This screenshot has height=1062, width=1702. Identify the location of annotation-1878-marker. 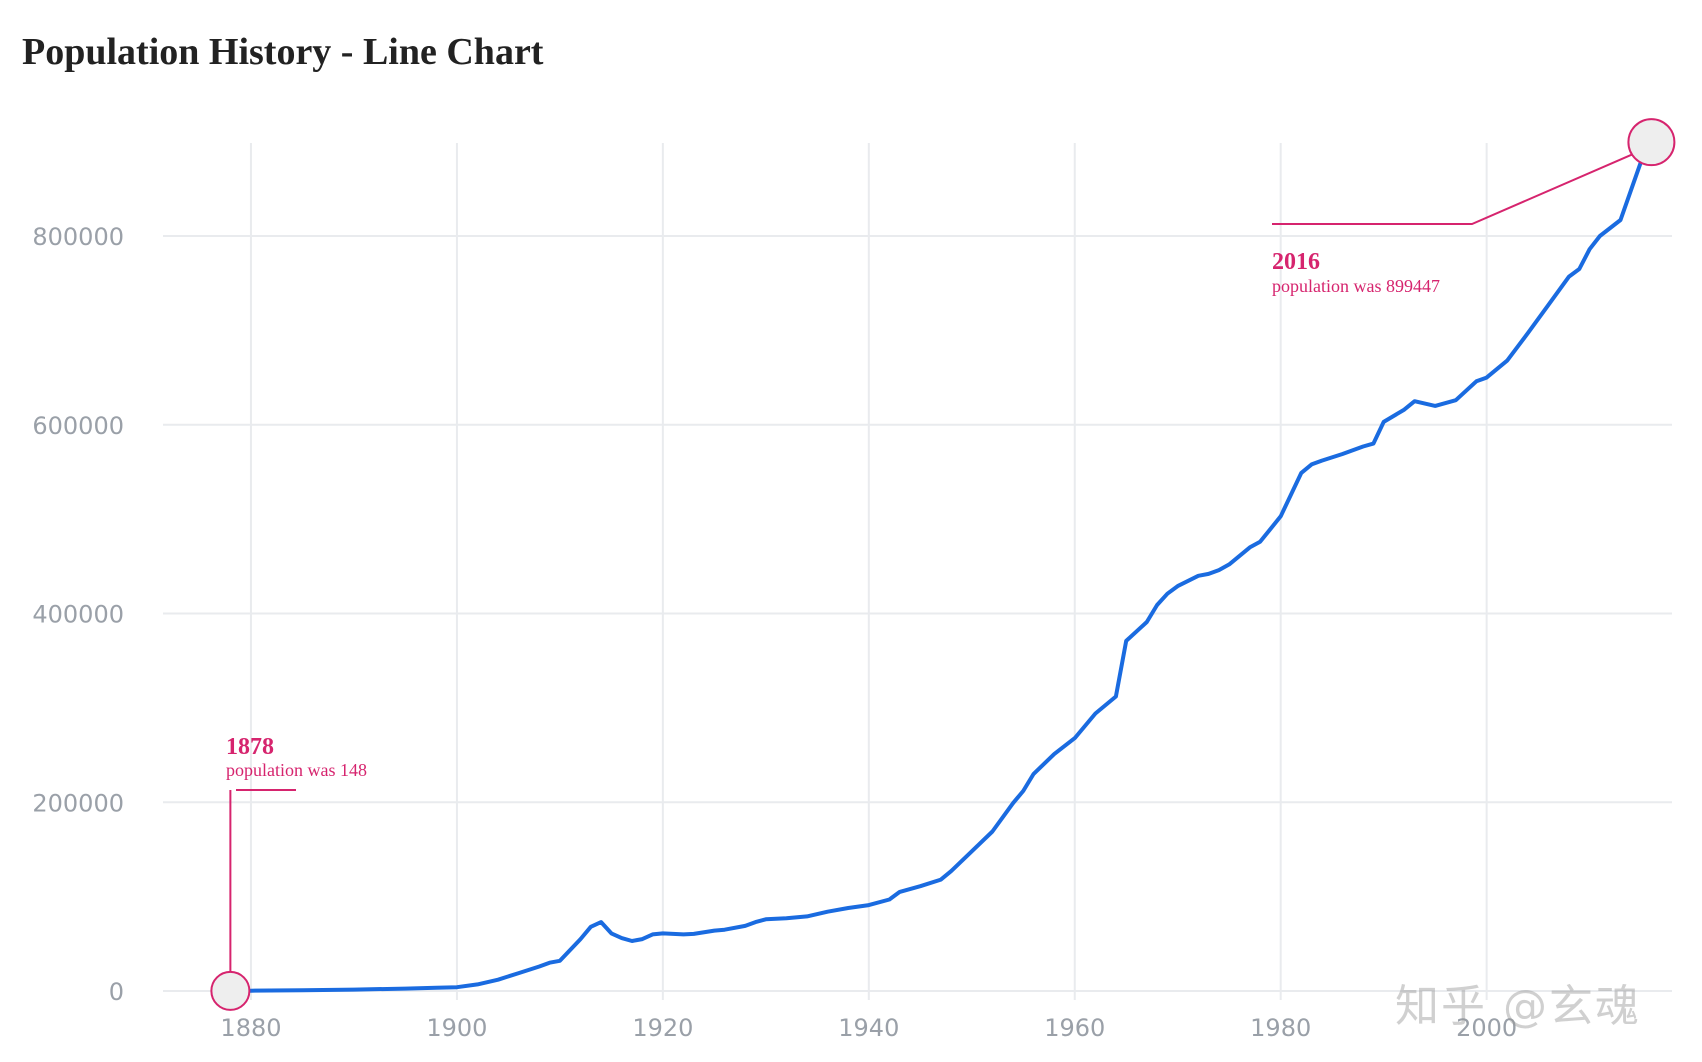
(230, 990).